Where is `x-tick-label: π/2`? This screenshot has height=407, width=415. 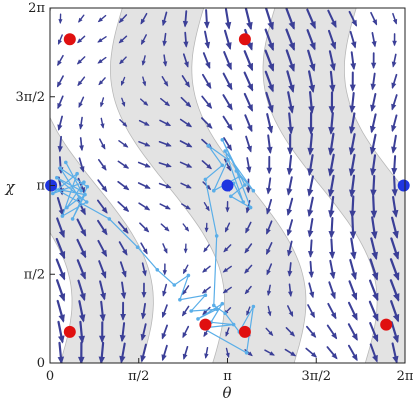
x-tick-label: π/2 is located at coordinates (138, 376).